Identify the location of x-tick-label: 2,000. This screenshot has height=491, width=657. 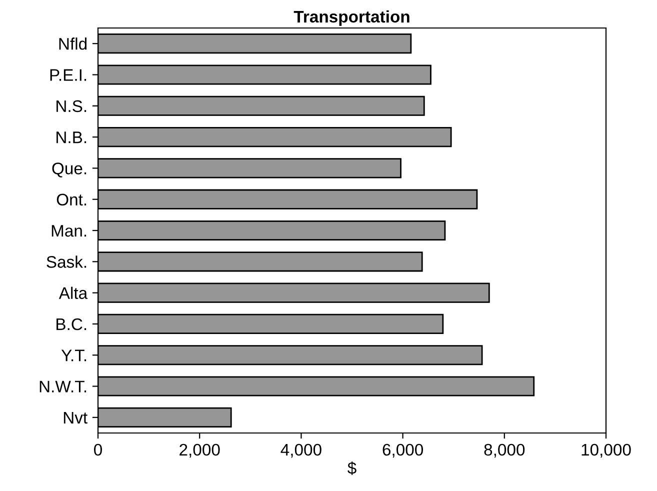
(200, 451).